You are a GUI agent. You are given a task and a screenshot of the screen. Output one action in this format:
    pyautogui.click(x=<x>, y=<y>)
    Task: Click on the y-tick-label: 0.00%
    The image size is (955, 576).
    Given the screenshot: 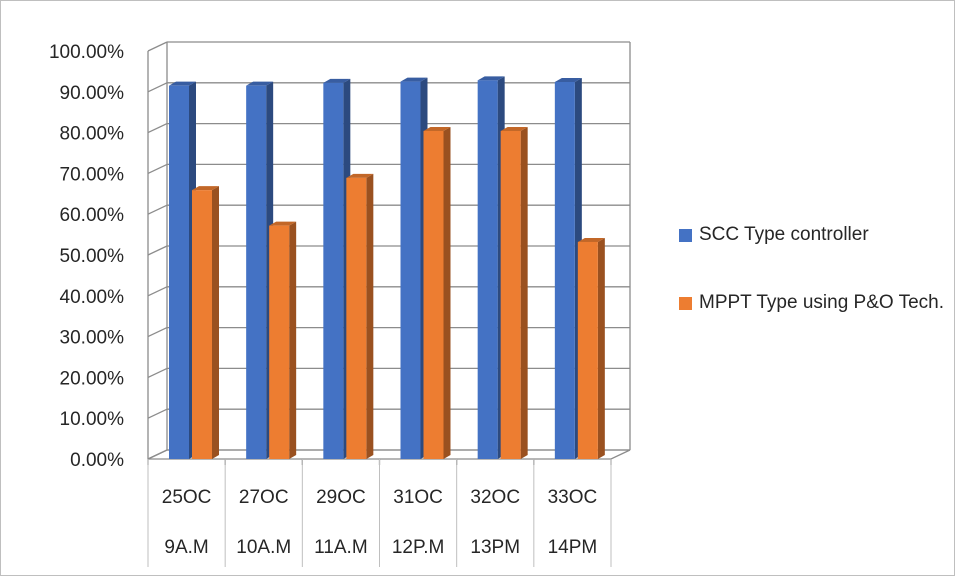 What is the action you would take?
    pyautogui.click(x=97, y=460)
    